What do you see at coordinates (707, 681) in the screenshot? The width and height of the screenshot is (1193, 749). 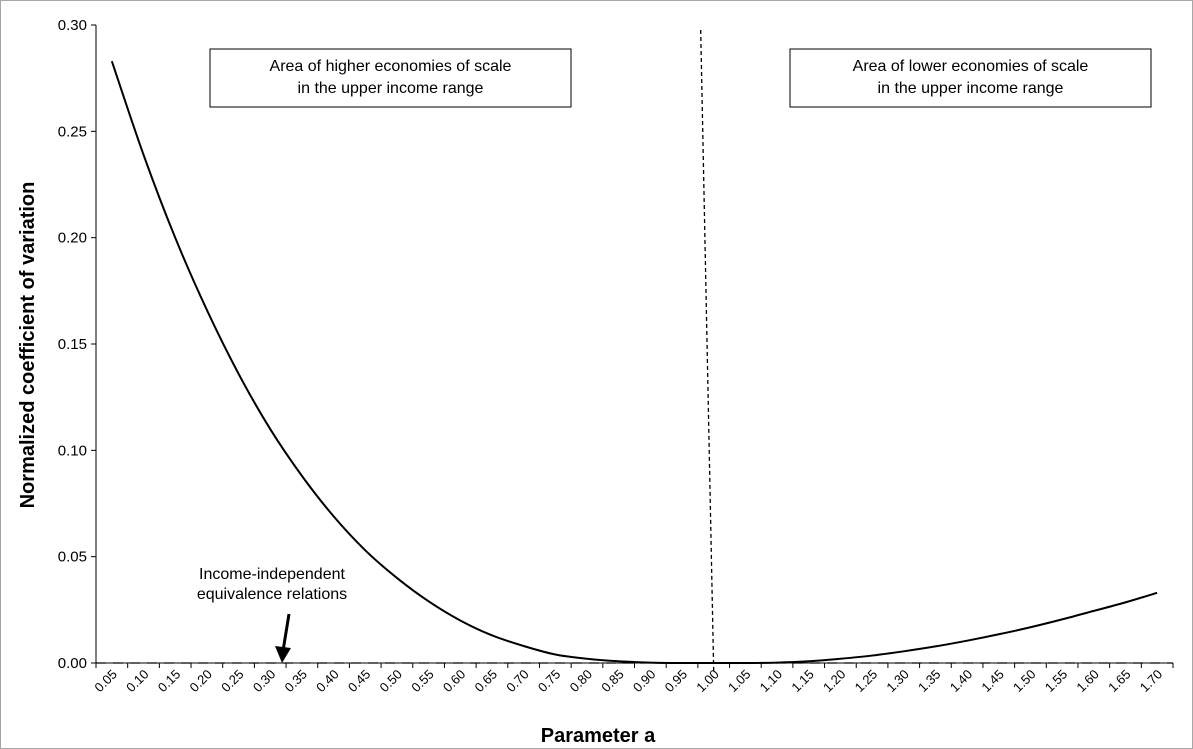 I see `x-tick-label: 1.00` at bounding box center [707, 681].